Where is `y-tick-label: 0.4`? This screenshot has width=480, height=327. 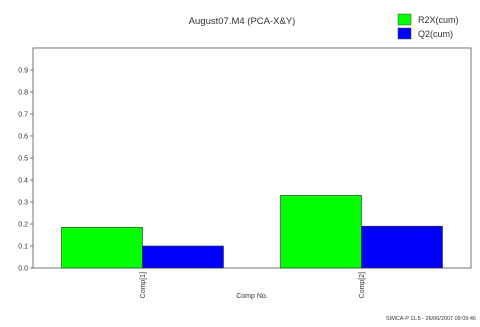
y-tick-label: 0.4 is located at coordinates (23, 181).